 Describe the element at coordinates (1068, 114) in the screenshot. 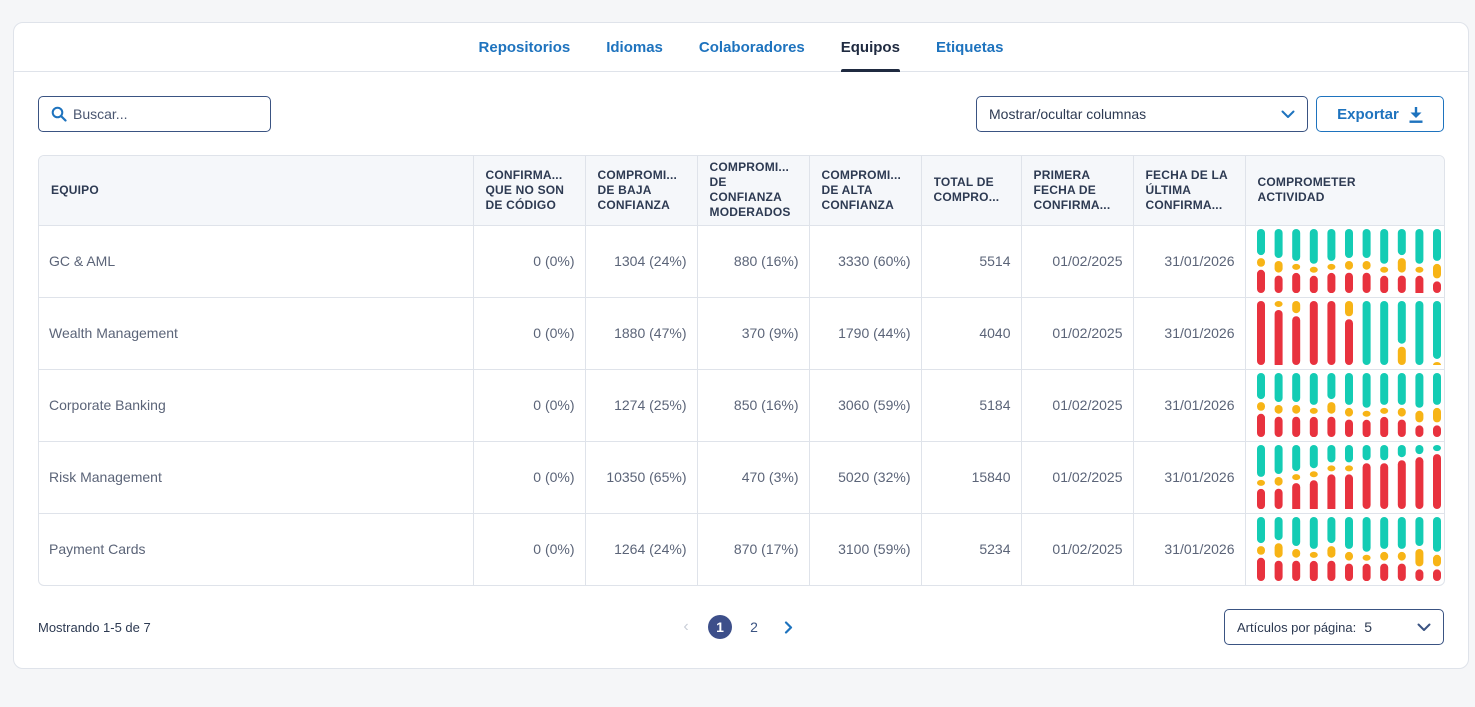

I see `columns-select-label: Mostrar/ocultar columnas` at that location.